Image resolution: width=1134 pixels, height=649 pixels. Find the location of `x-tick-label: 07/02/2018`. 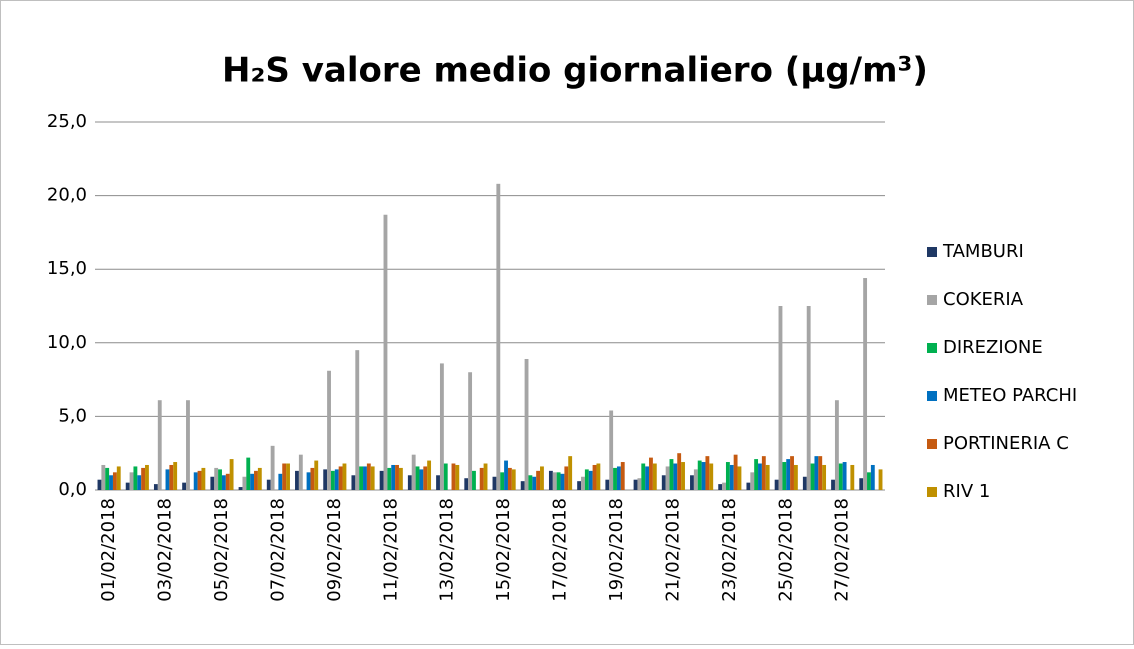

x-tick-label: 07/02/2018 is located at coordinates (277, 550).